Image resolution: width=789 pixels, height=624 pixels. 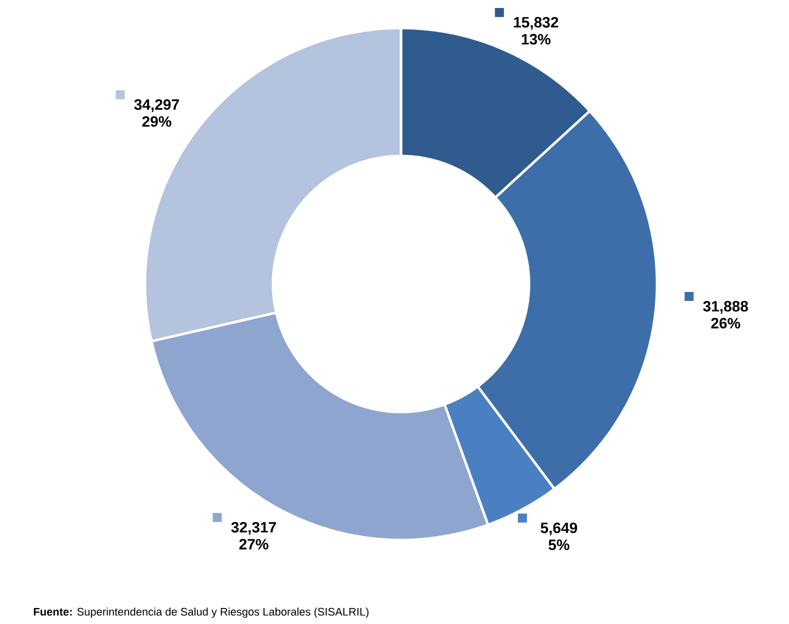 I want to click on text: Fuente: Superintendencia de Salud y Riesgos Laborales (SISALRIL), so click(x=201, y=613).